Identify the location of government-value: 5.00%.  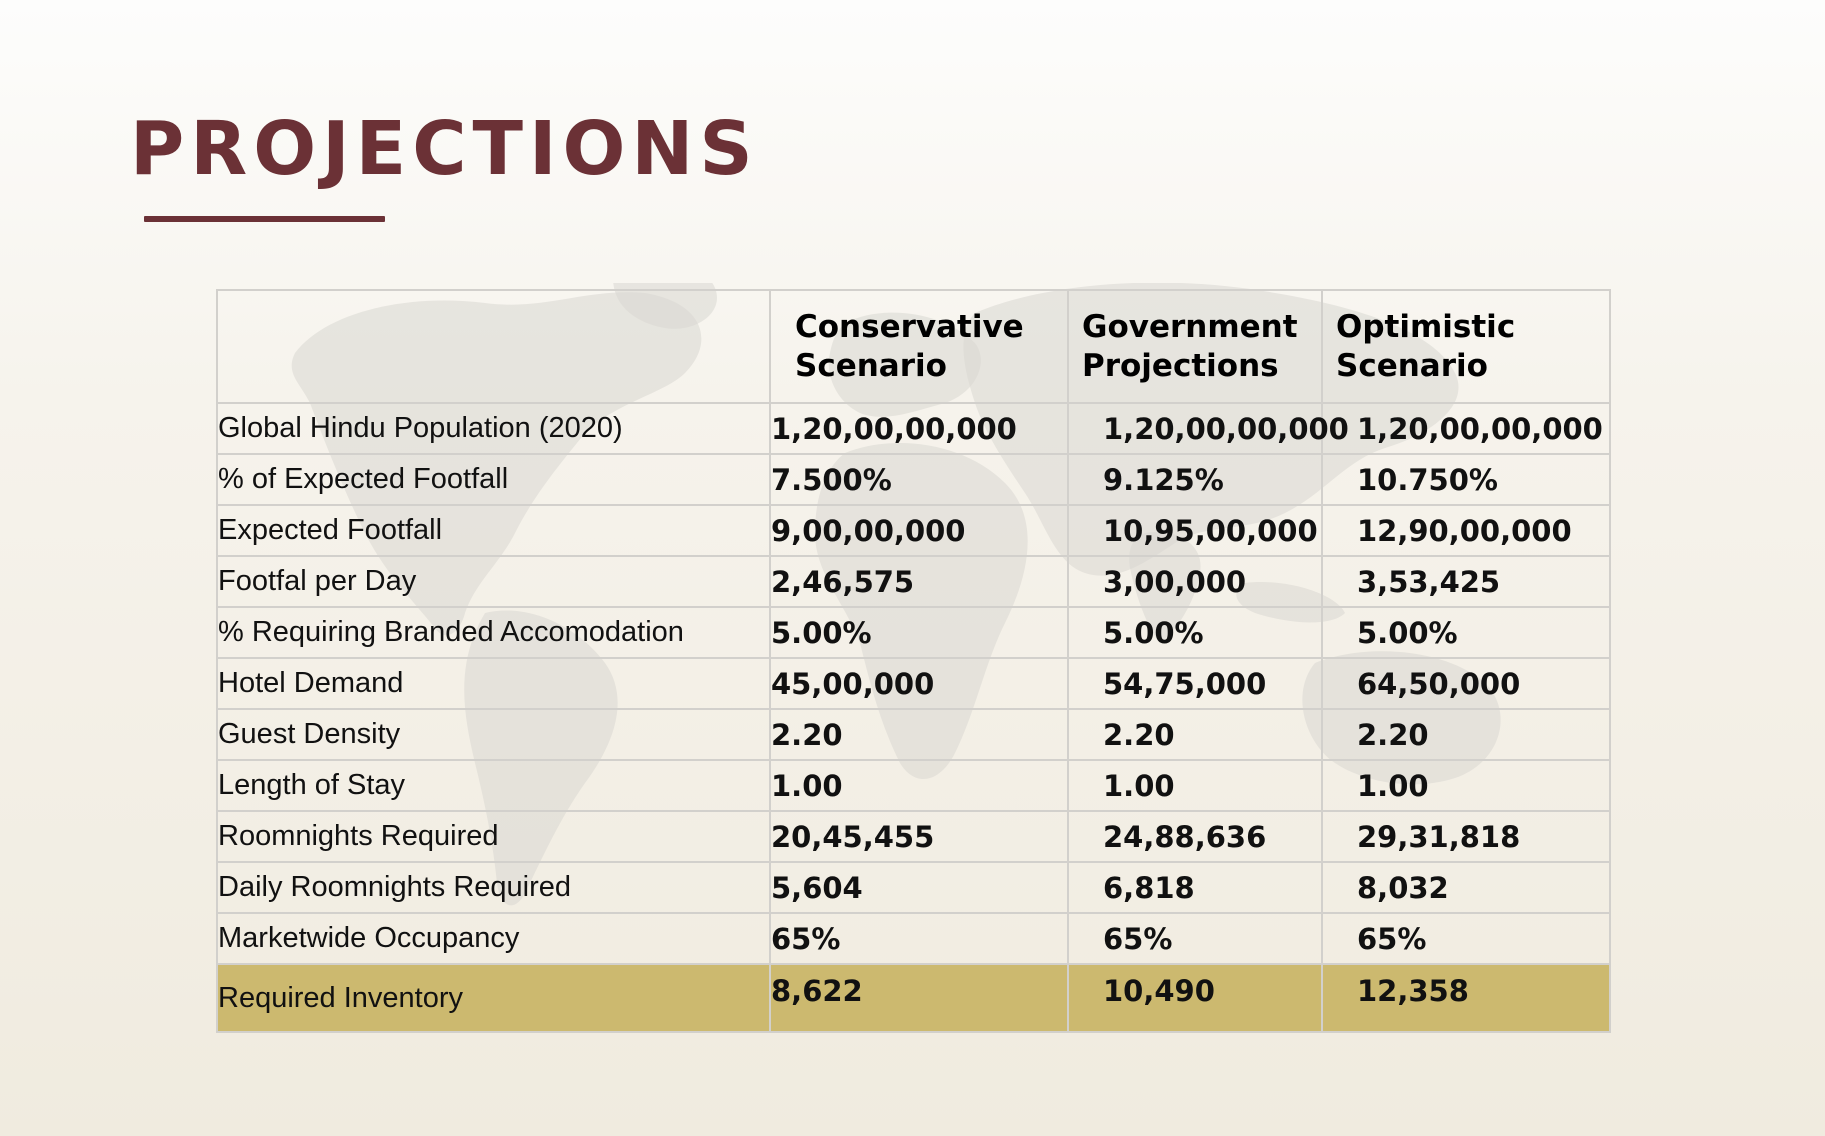
(1195, 632).